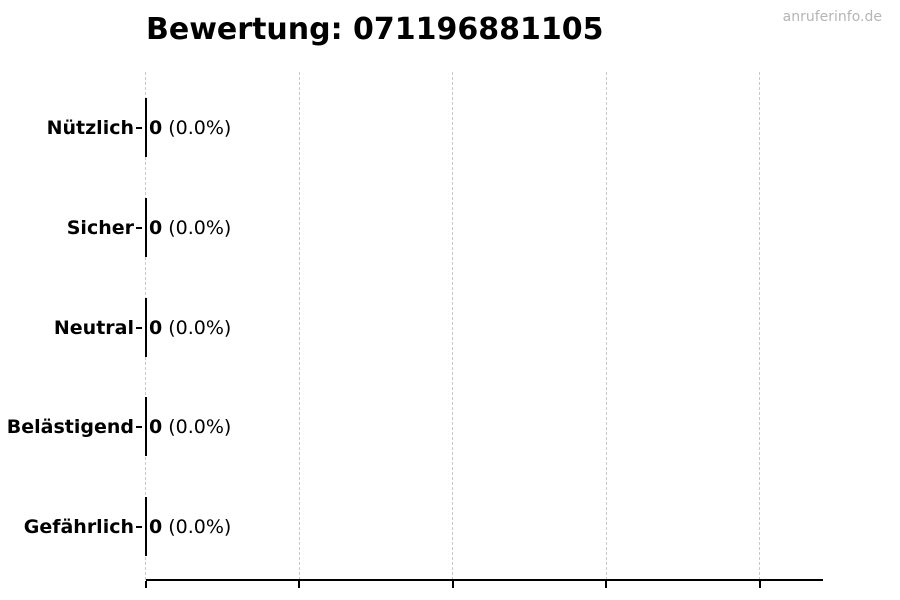 This screenshot has height=600, width=900. I want to click on gridline-x4, so click(759, 326).